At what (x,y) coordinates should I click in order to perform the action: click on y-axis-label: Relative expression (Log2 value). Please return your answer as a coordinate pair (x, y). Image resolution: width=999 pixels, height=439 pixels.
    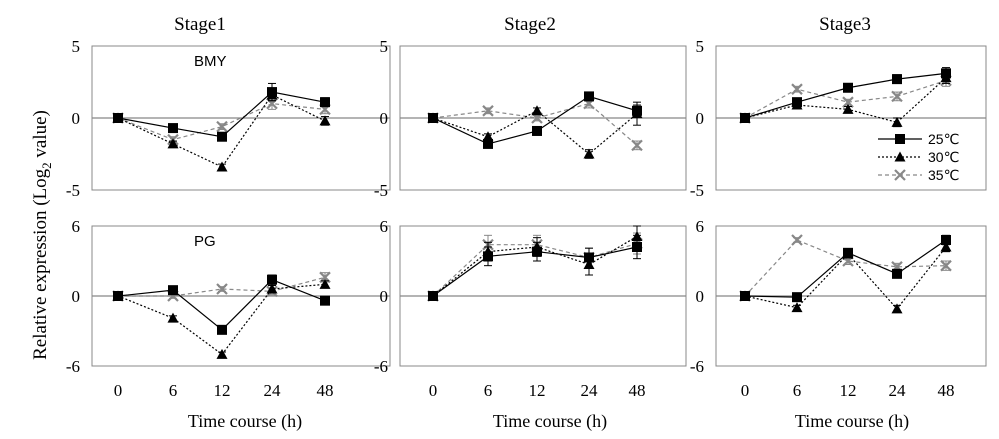
    Looking at the image, I should click on (42, 235).